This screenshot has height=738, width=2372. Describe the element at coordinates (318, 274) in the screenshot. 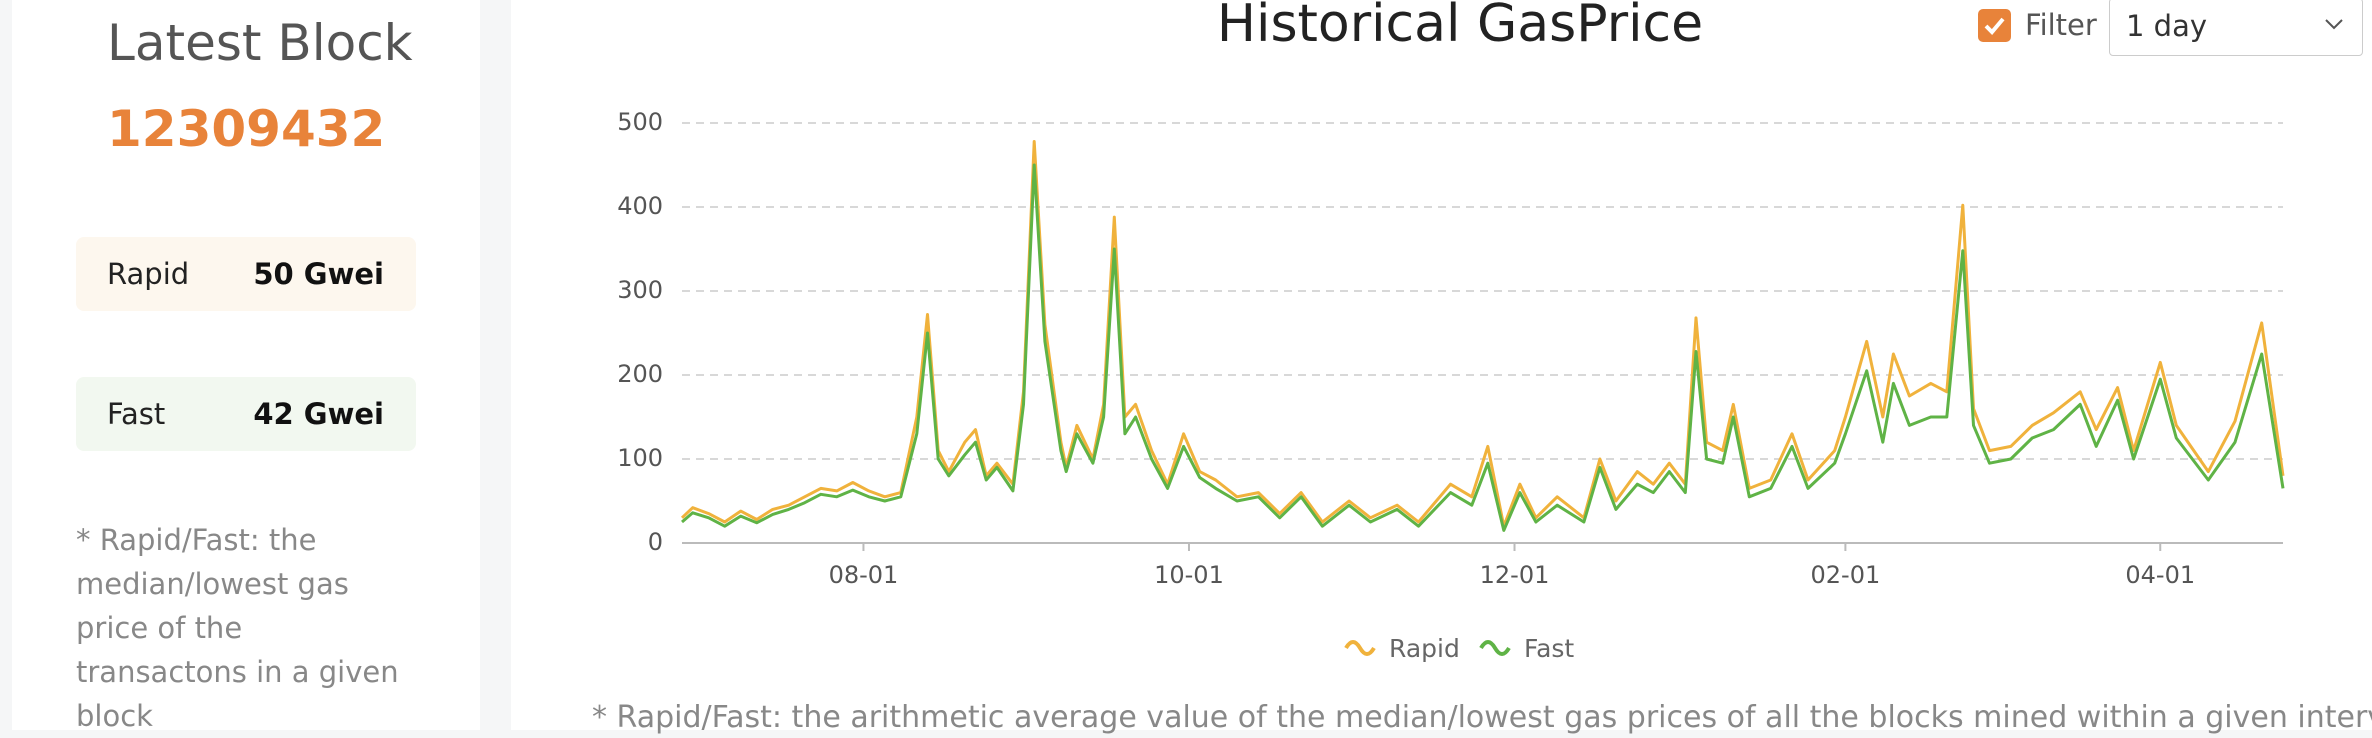

I see `card-value: 50 Gwei` at that location.